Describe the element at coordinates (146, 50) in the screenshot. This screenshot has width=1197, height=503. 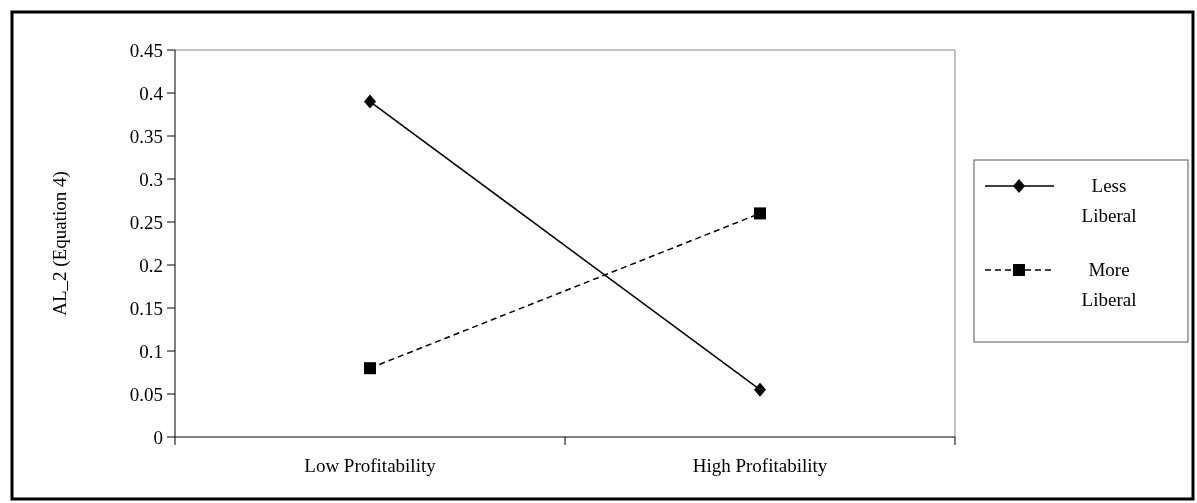
I see `y-tick-label: 0.45` at that location.